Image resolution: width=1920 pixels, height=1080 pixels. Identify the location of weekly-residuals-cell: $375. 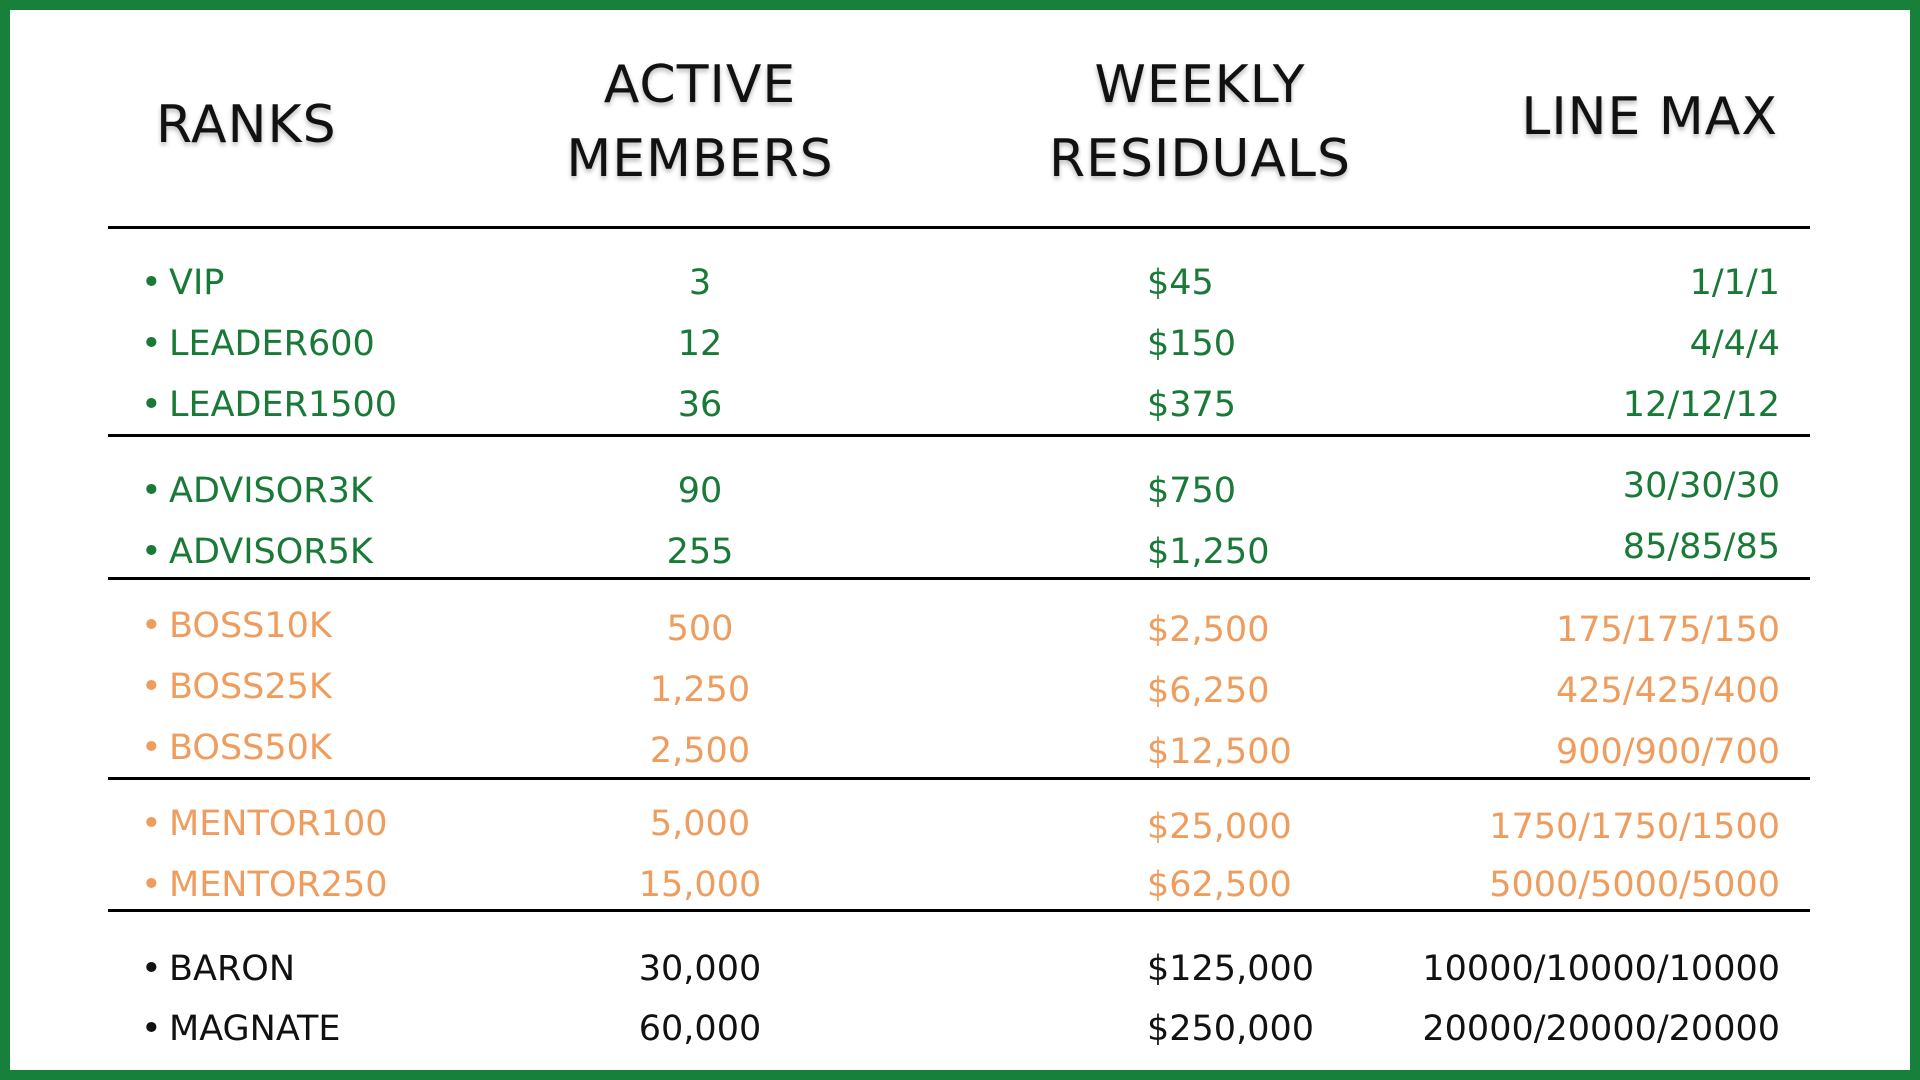
(1192, 405).